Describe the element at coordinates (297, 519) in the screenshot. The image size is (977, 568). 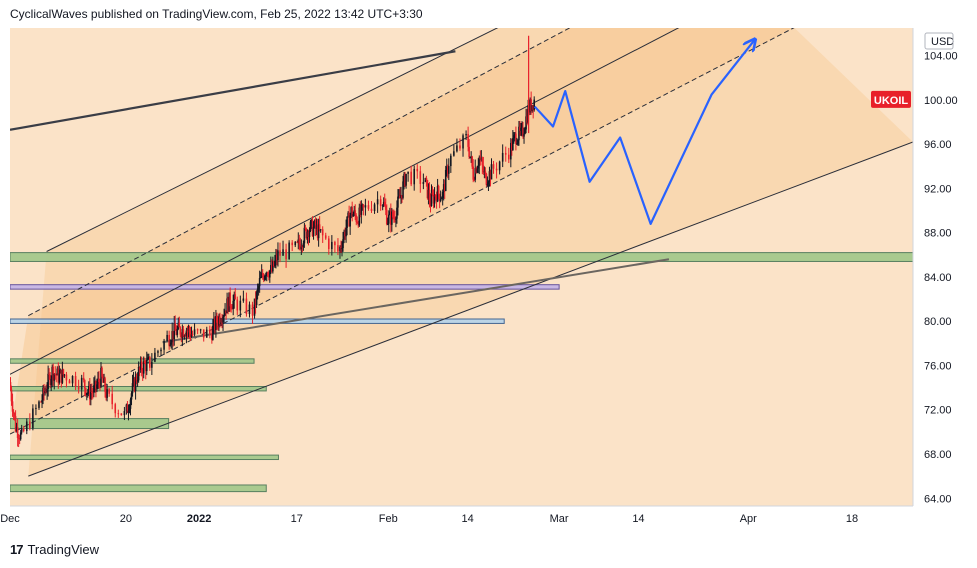
I see `x-tick-label: 17` at that location.